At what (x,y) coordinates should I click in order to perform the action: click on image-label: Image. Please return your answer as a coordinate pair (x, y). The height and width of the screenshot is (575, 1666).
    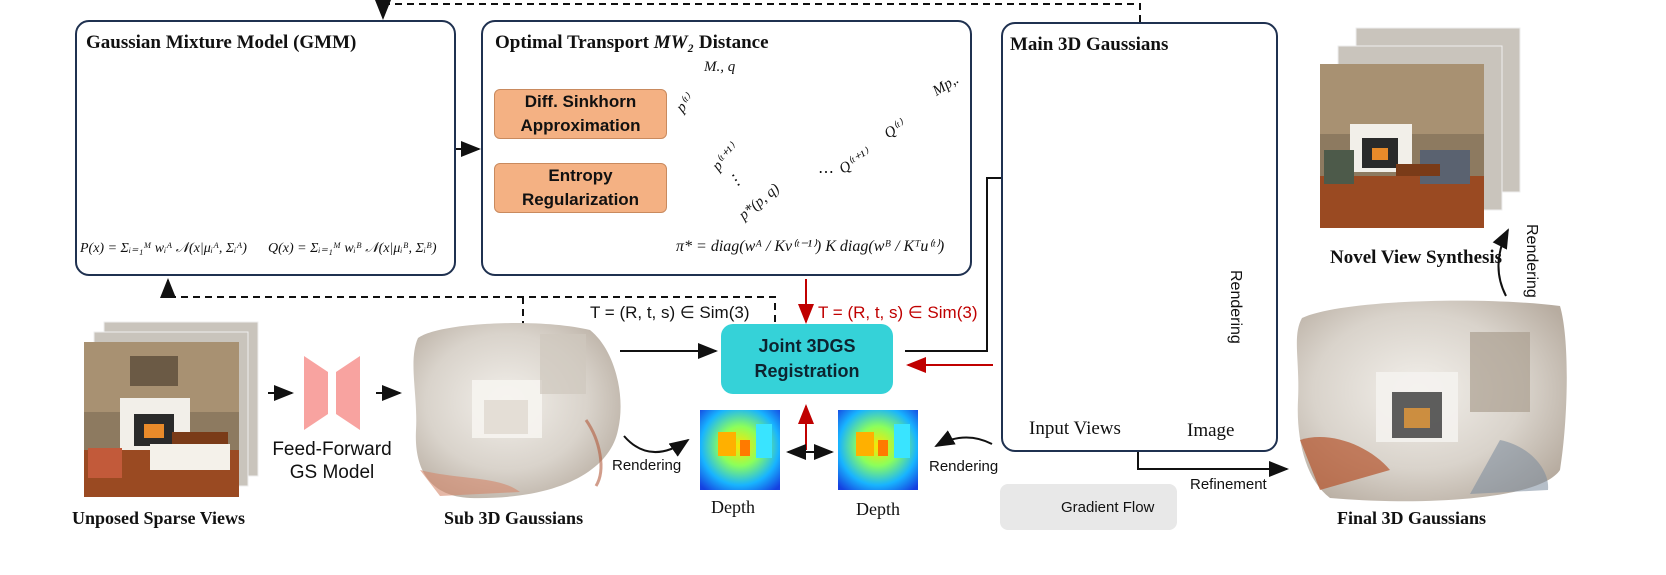
    Looking at the image, I should click on (1211, 430).